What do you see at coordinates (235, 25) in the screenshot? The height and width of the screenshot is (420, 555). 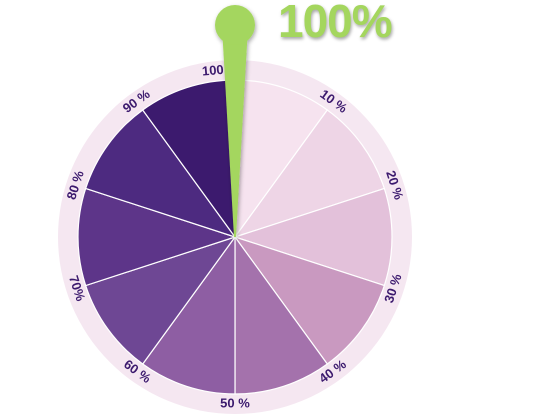 I see `gauge-needle-knob` at bounding box center [235, 25].